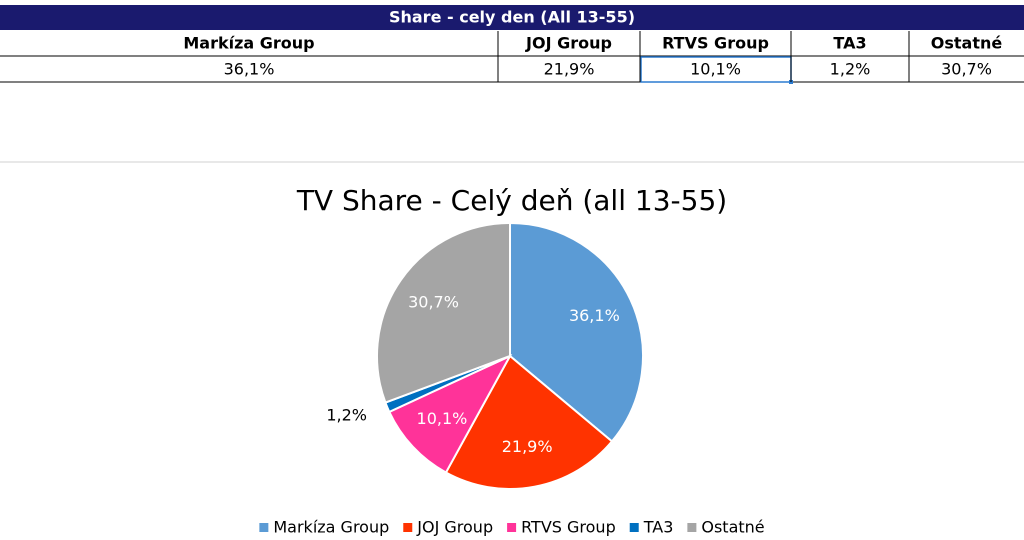 The width and height of the screenshot is (1024, 540). What do you see at coordinates (568, 43) in the screenshot?
I see `column-header: JOJ Group` at bounding box center [568, 43].